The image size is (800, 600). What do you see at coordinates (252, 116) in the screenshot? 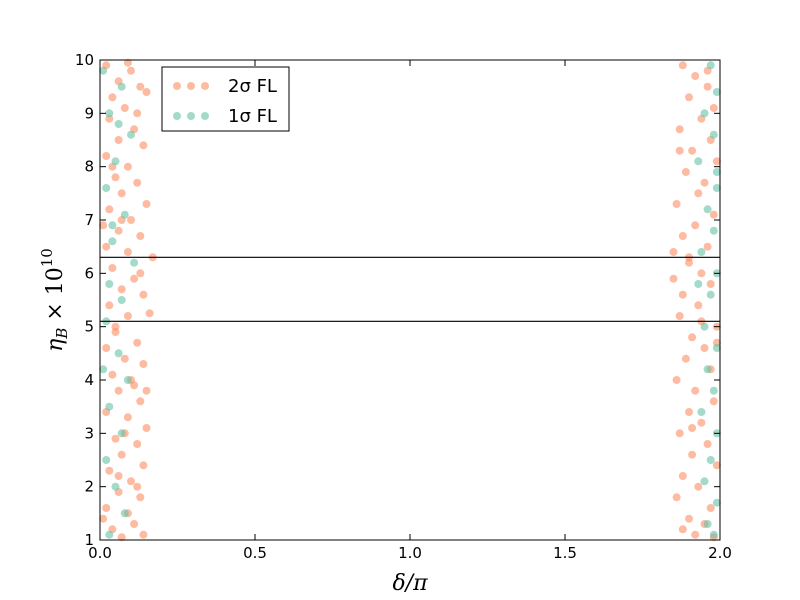
I see `legend-label-1sigma: 1σ FL` at bounding box center [252, 116].